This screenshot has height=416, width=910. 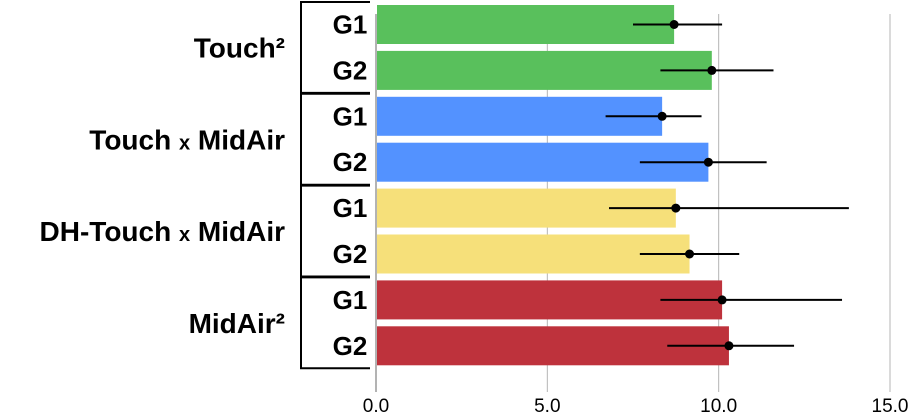 I want to click on x-tick-label: 5.0, so click(x=547, y=406).